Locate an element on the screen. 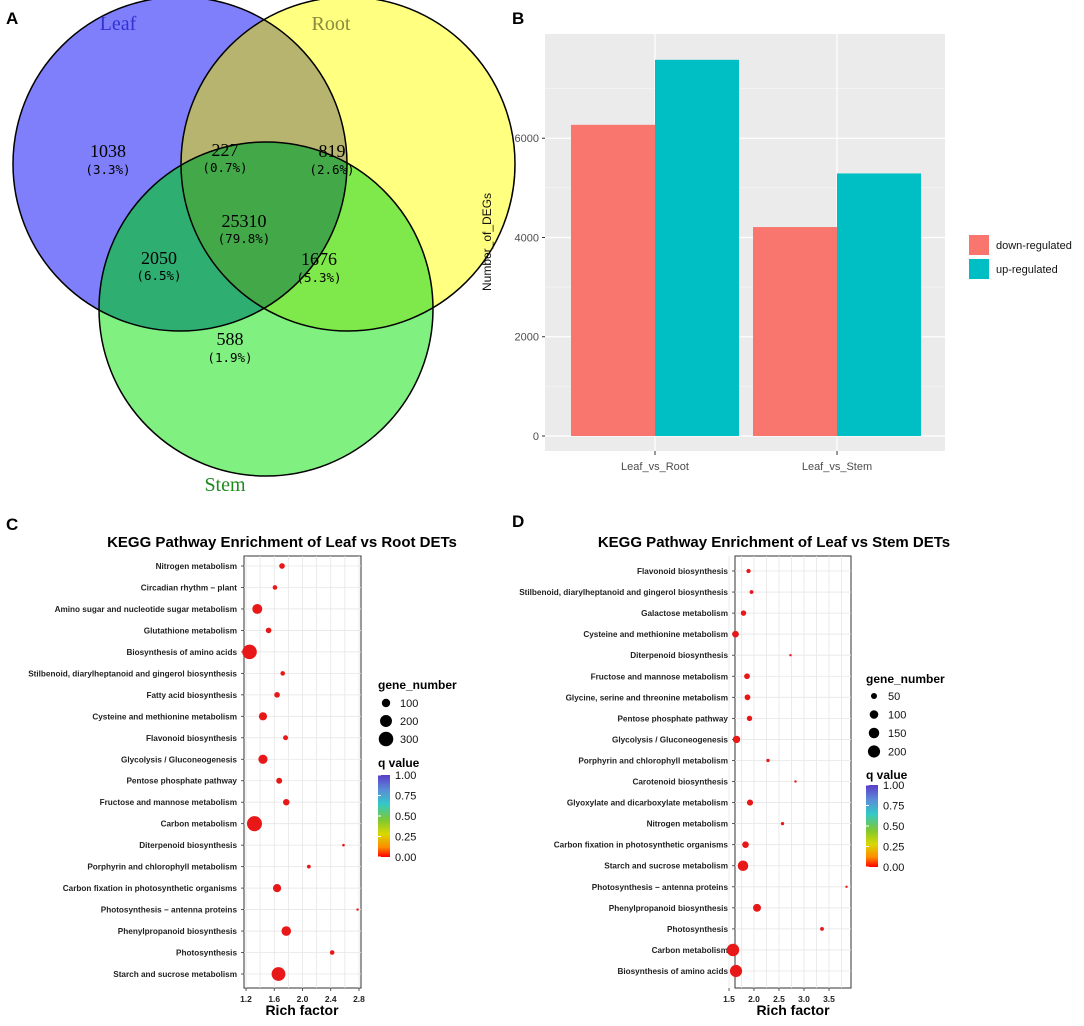  venn-pct-stem-only: (1.9%) is located at coordinates (229, 357).